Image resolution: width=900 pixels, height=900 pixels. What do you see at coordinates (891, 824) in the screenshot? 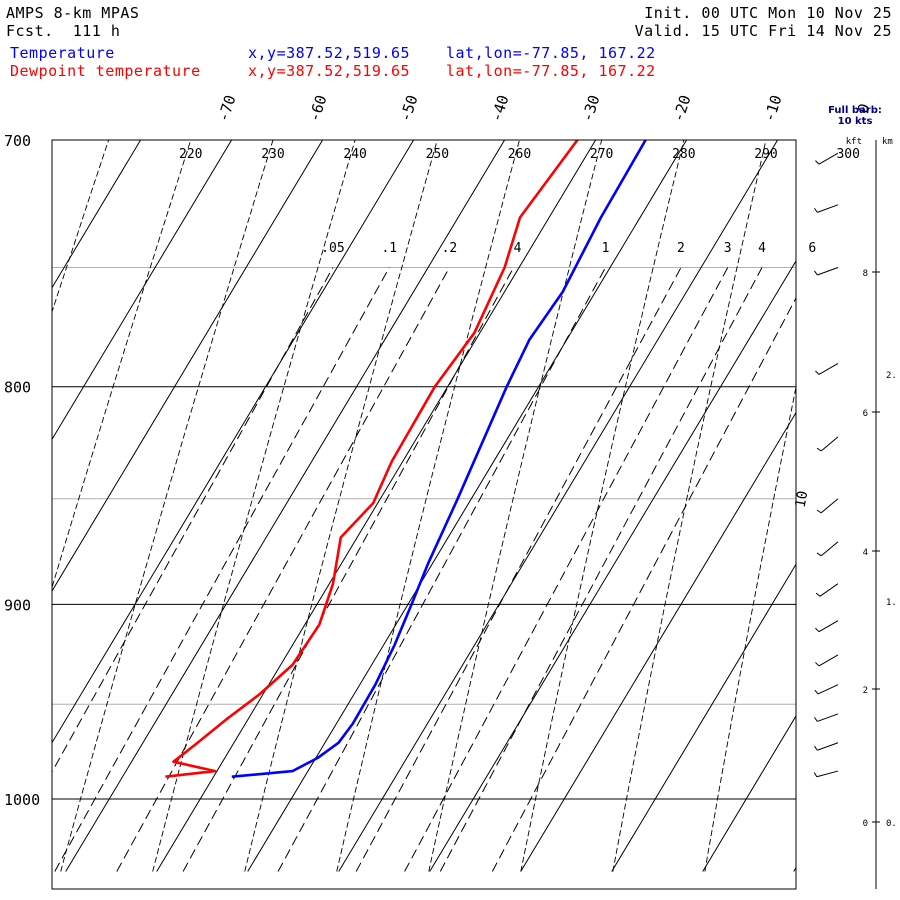
I see `km-tick-label: 0.` at bounding box center [891, 824].